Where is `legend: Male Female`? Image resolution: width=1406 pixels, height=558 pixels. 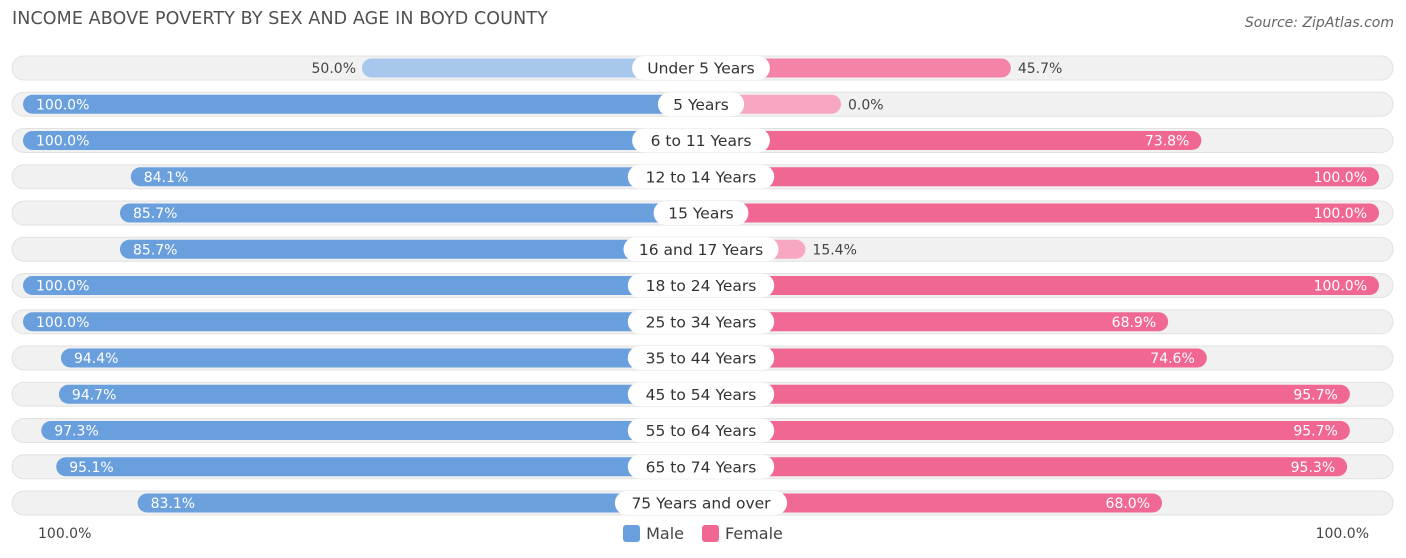
legend: Male Female is located at coordinates (703, 533).